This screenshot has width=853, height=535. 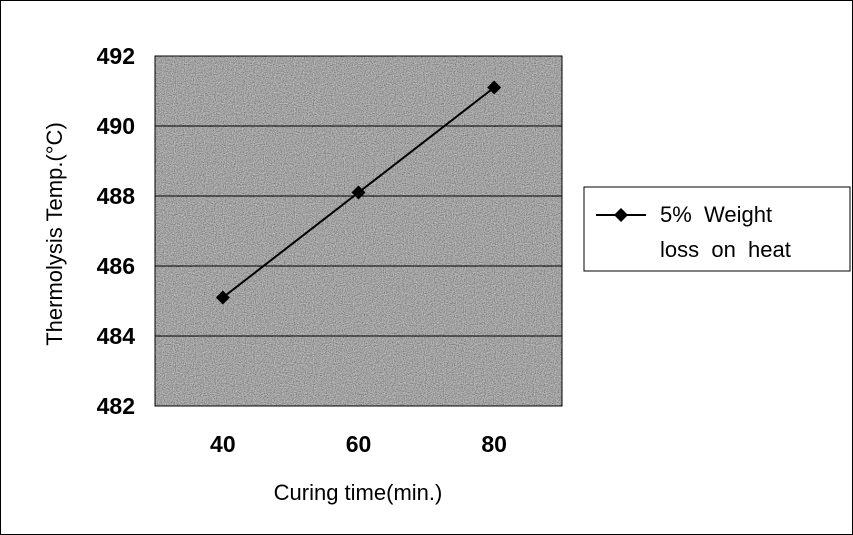 I want to click on series-markers, so click(x=358, y=192).